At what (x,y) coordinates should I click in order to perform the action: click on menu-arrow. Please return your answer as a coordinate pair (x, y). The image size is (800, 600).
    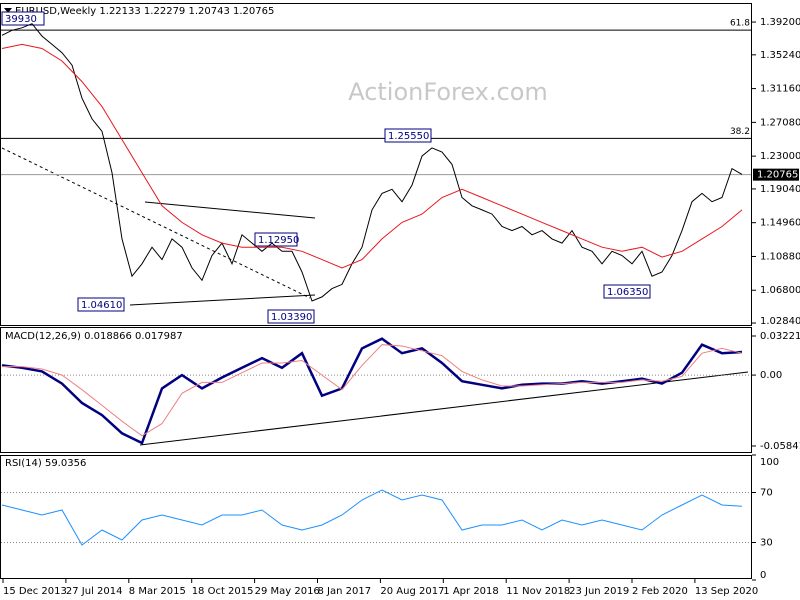
    Looking at the image, I should click on (8, 10).